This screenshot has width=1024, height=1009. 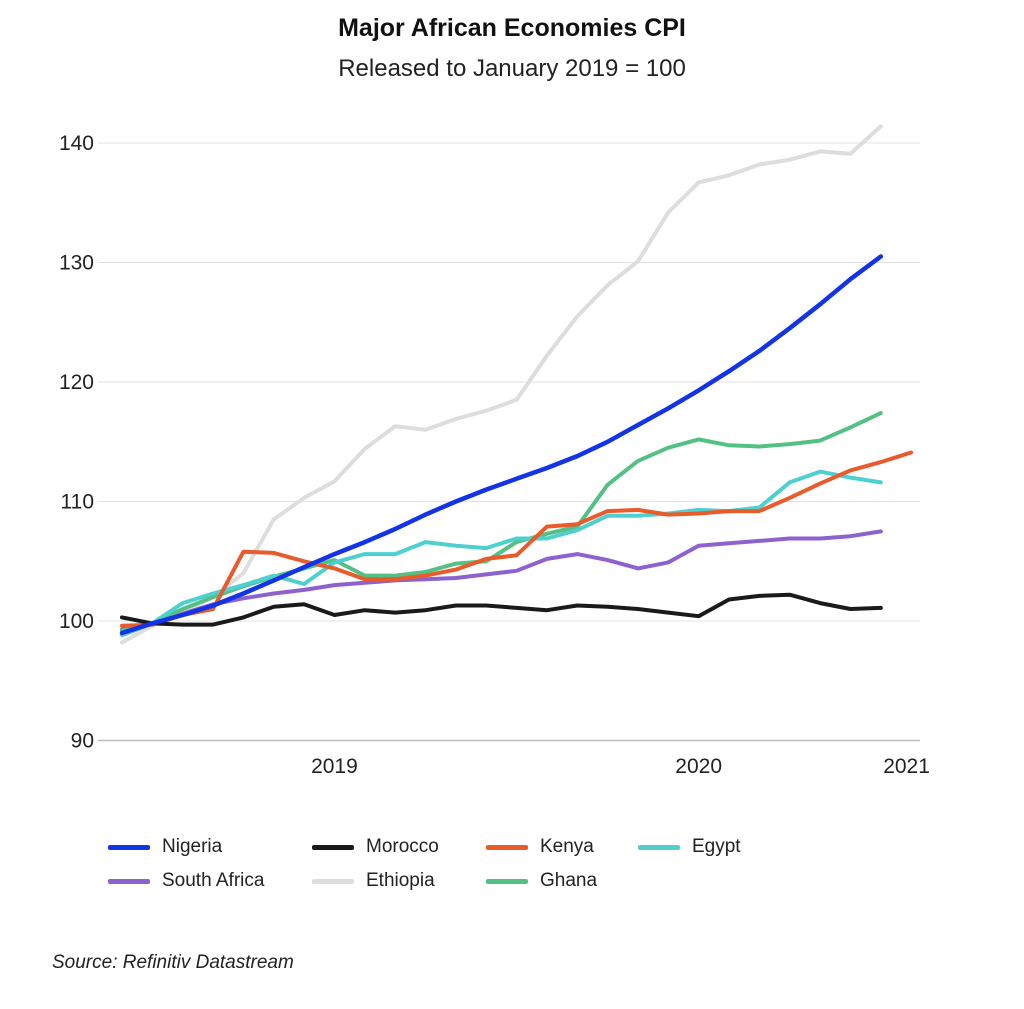 I want to click on y-tick-label: 100, so click(x=76, y=621).